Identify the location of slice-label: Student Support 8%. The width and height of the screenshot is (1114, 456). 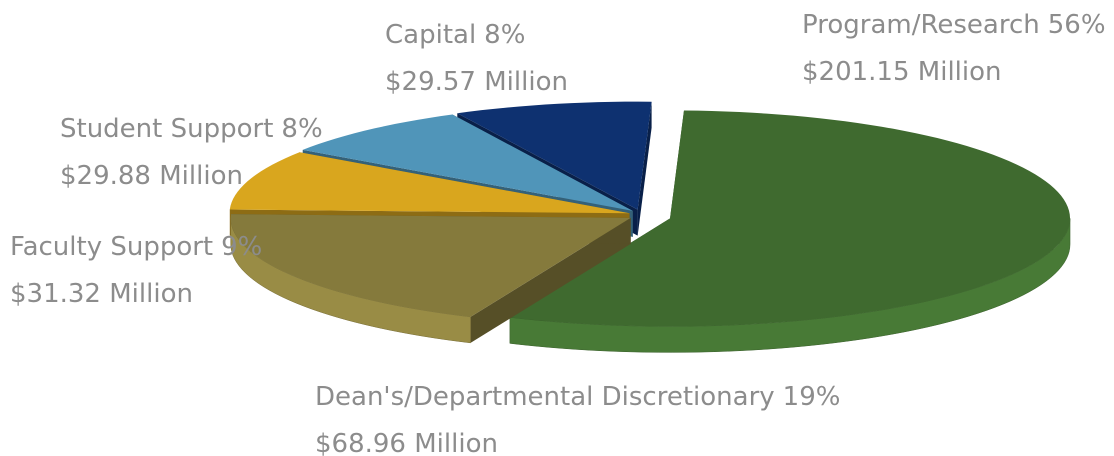
(191, 129).